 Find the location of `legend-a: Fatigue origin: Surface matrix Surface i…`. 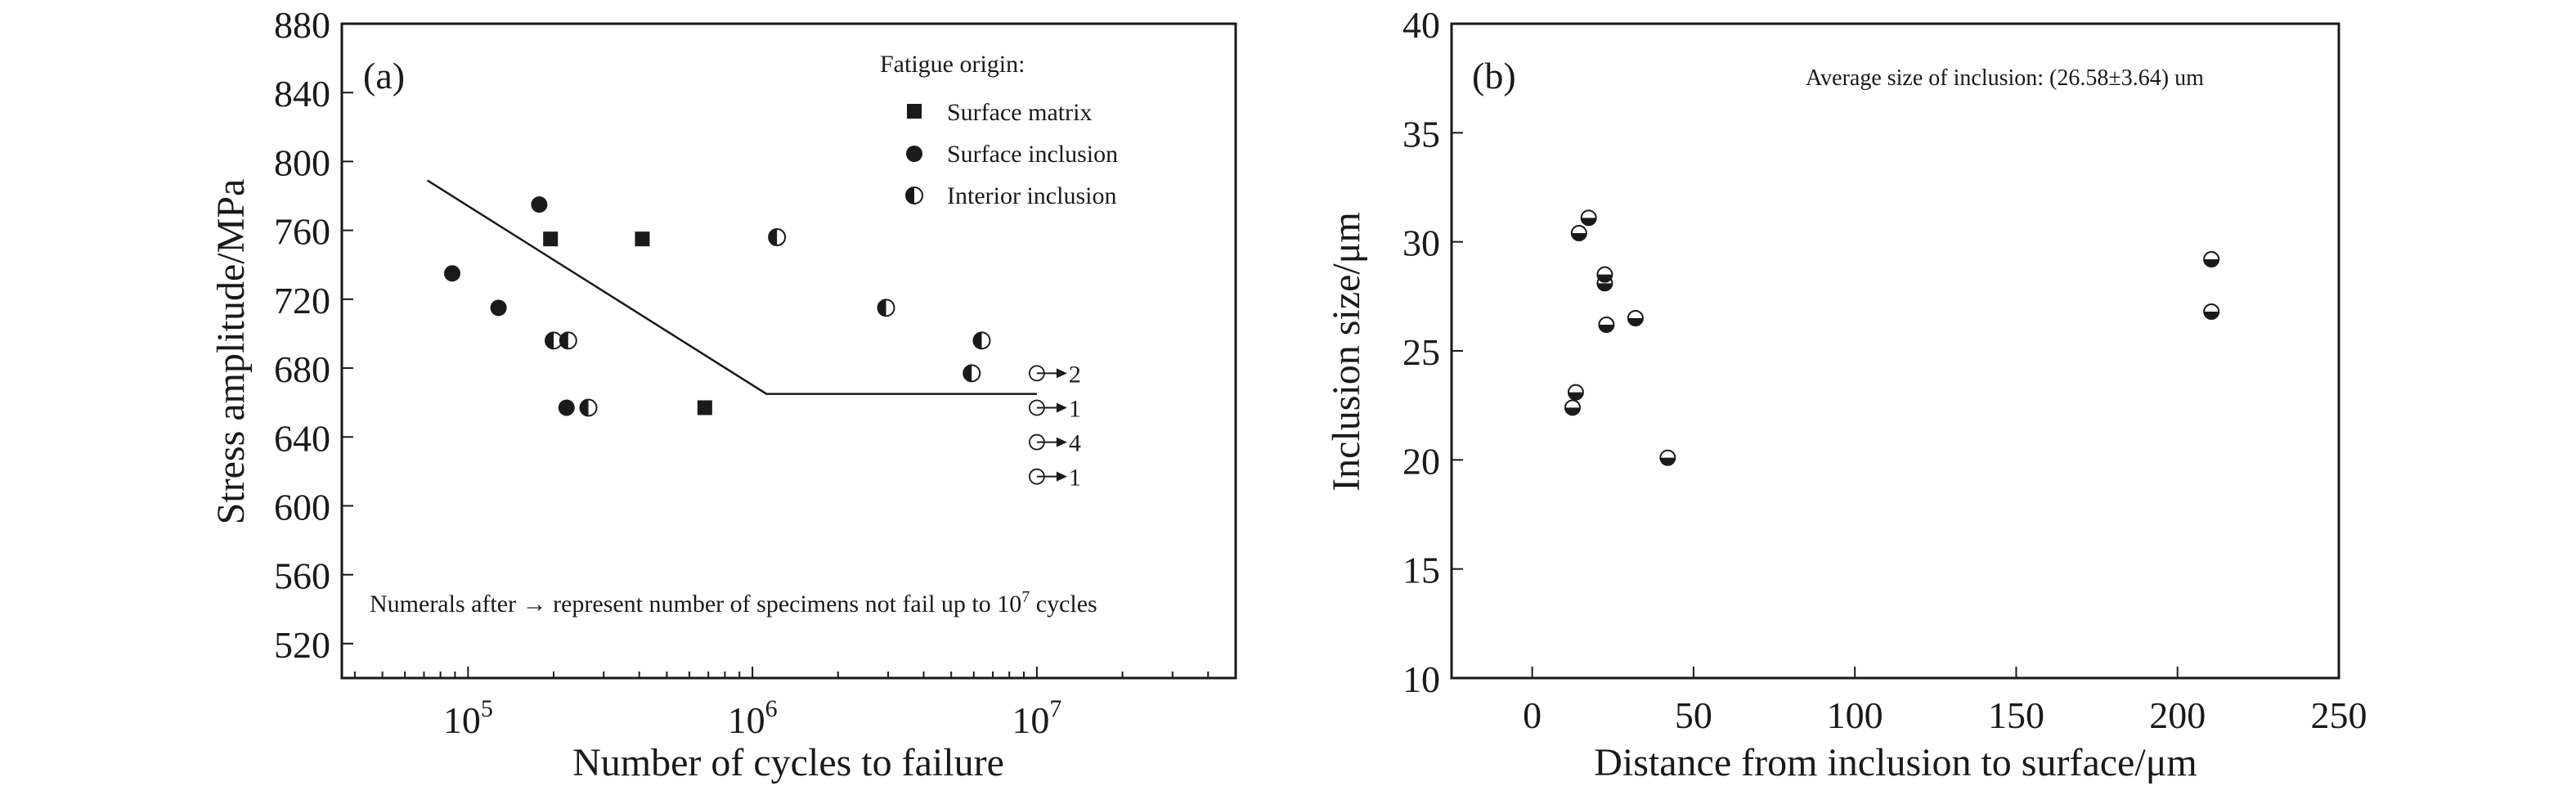

legend-a: Fatigue origin: Surface matrix Surface i… is located at coordinates (999, 130).